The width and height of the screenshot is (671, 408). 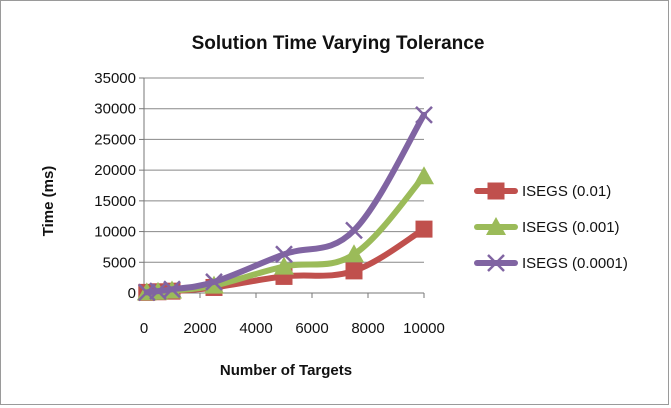 I want to click on legend-item: ISEGS (0.001), so click(x=547, y=226).